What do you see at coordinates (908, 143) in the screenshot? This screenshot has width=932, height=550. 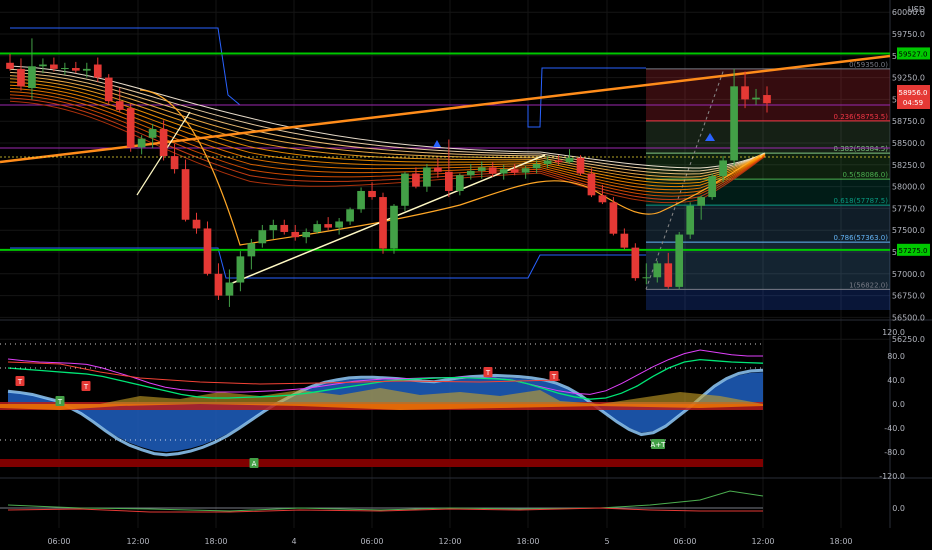 I see `price-tick-label: 58500.0` at bounding box center [908, 143].